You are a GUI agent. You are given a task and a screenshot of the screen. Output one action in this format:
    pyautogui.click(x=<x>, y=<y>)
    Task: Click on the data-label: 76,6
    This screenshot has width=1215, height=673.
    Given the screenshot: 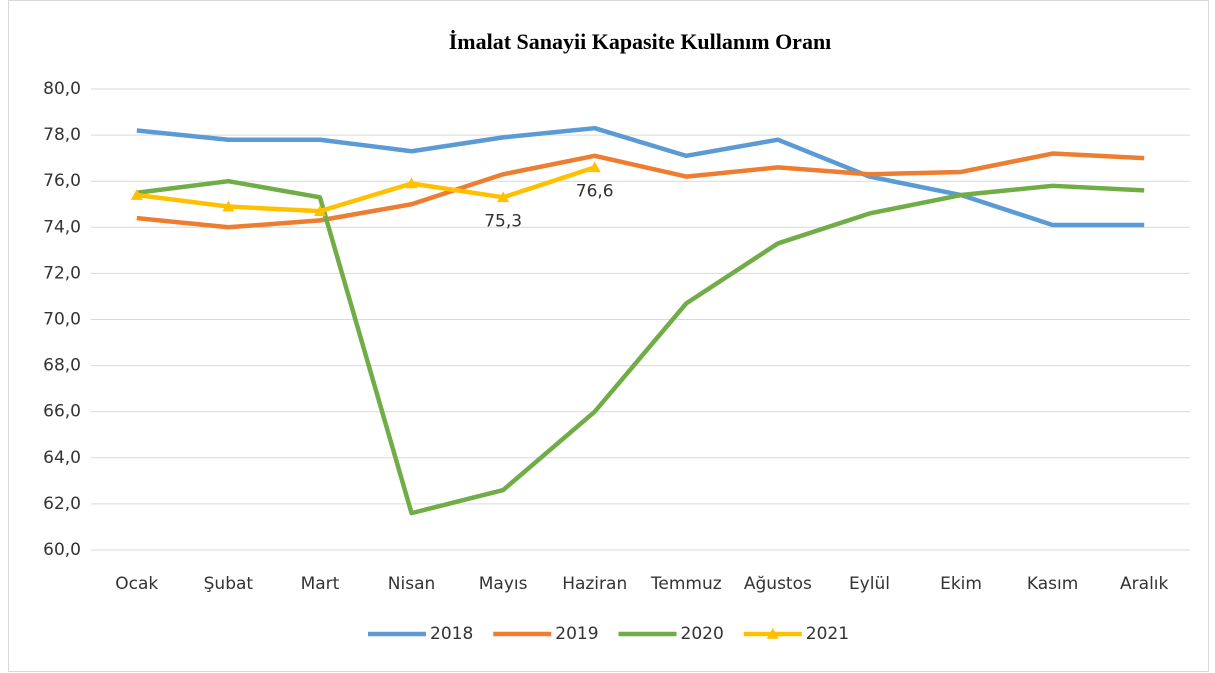 What is the action you would take?
    pyautogui.click(x=595, y=191)
    